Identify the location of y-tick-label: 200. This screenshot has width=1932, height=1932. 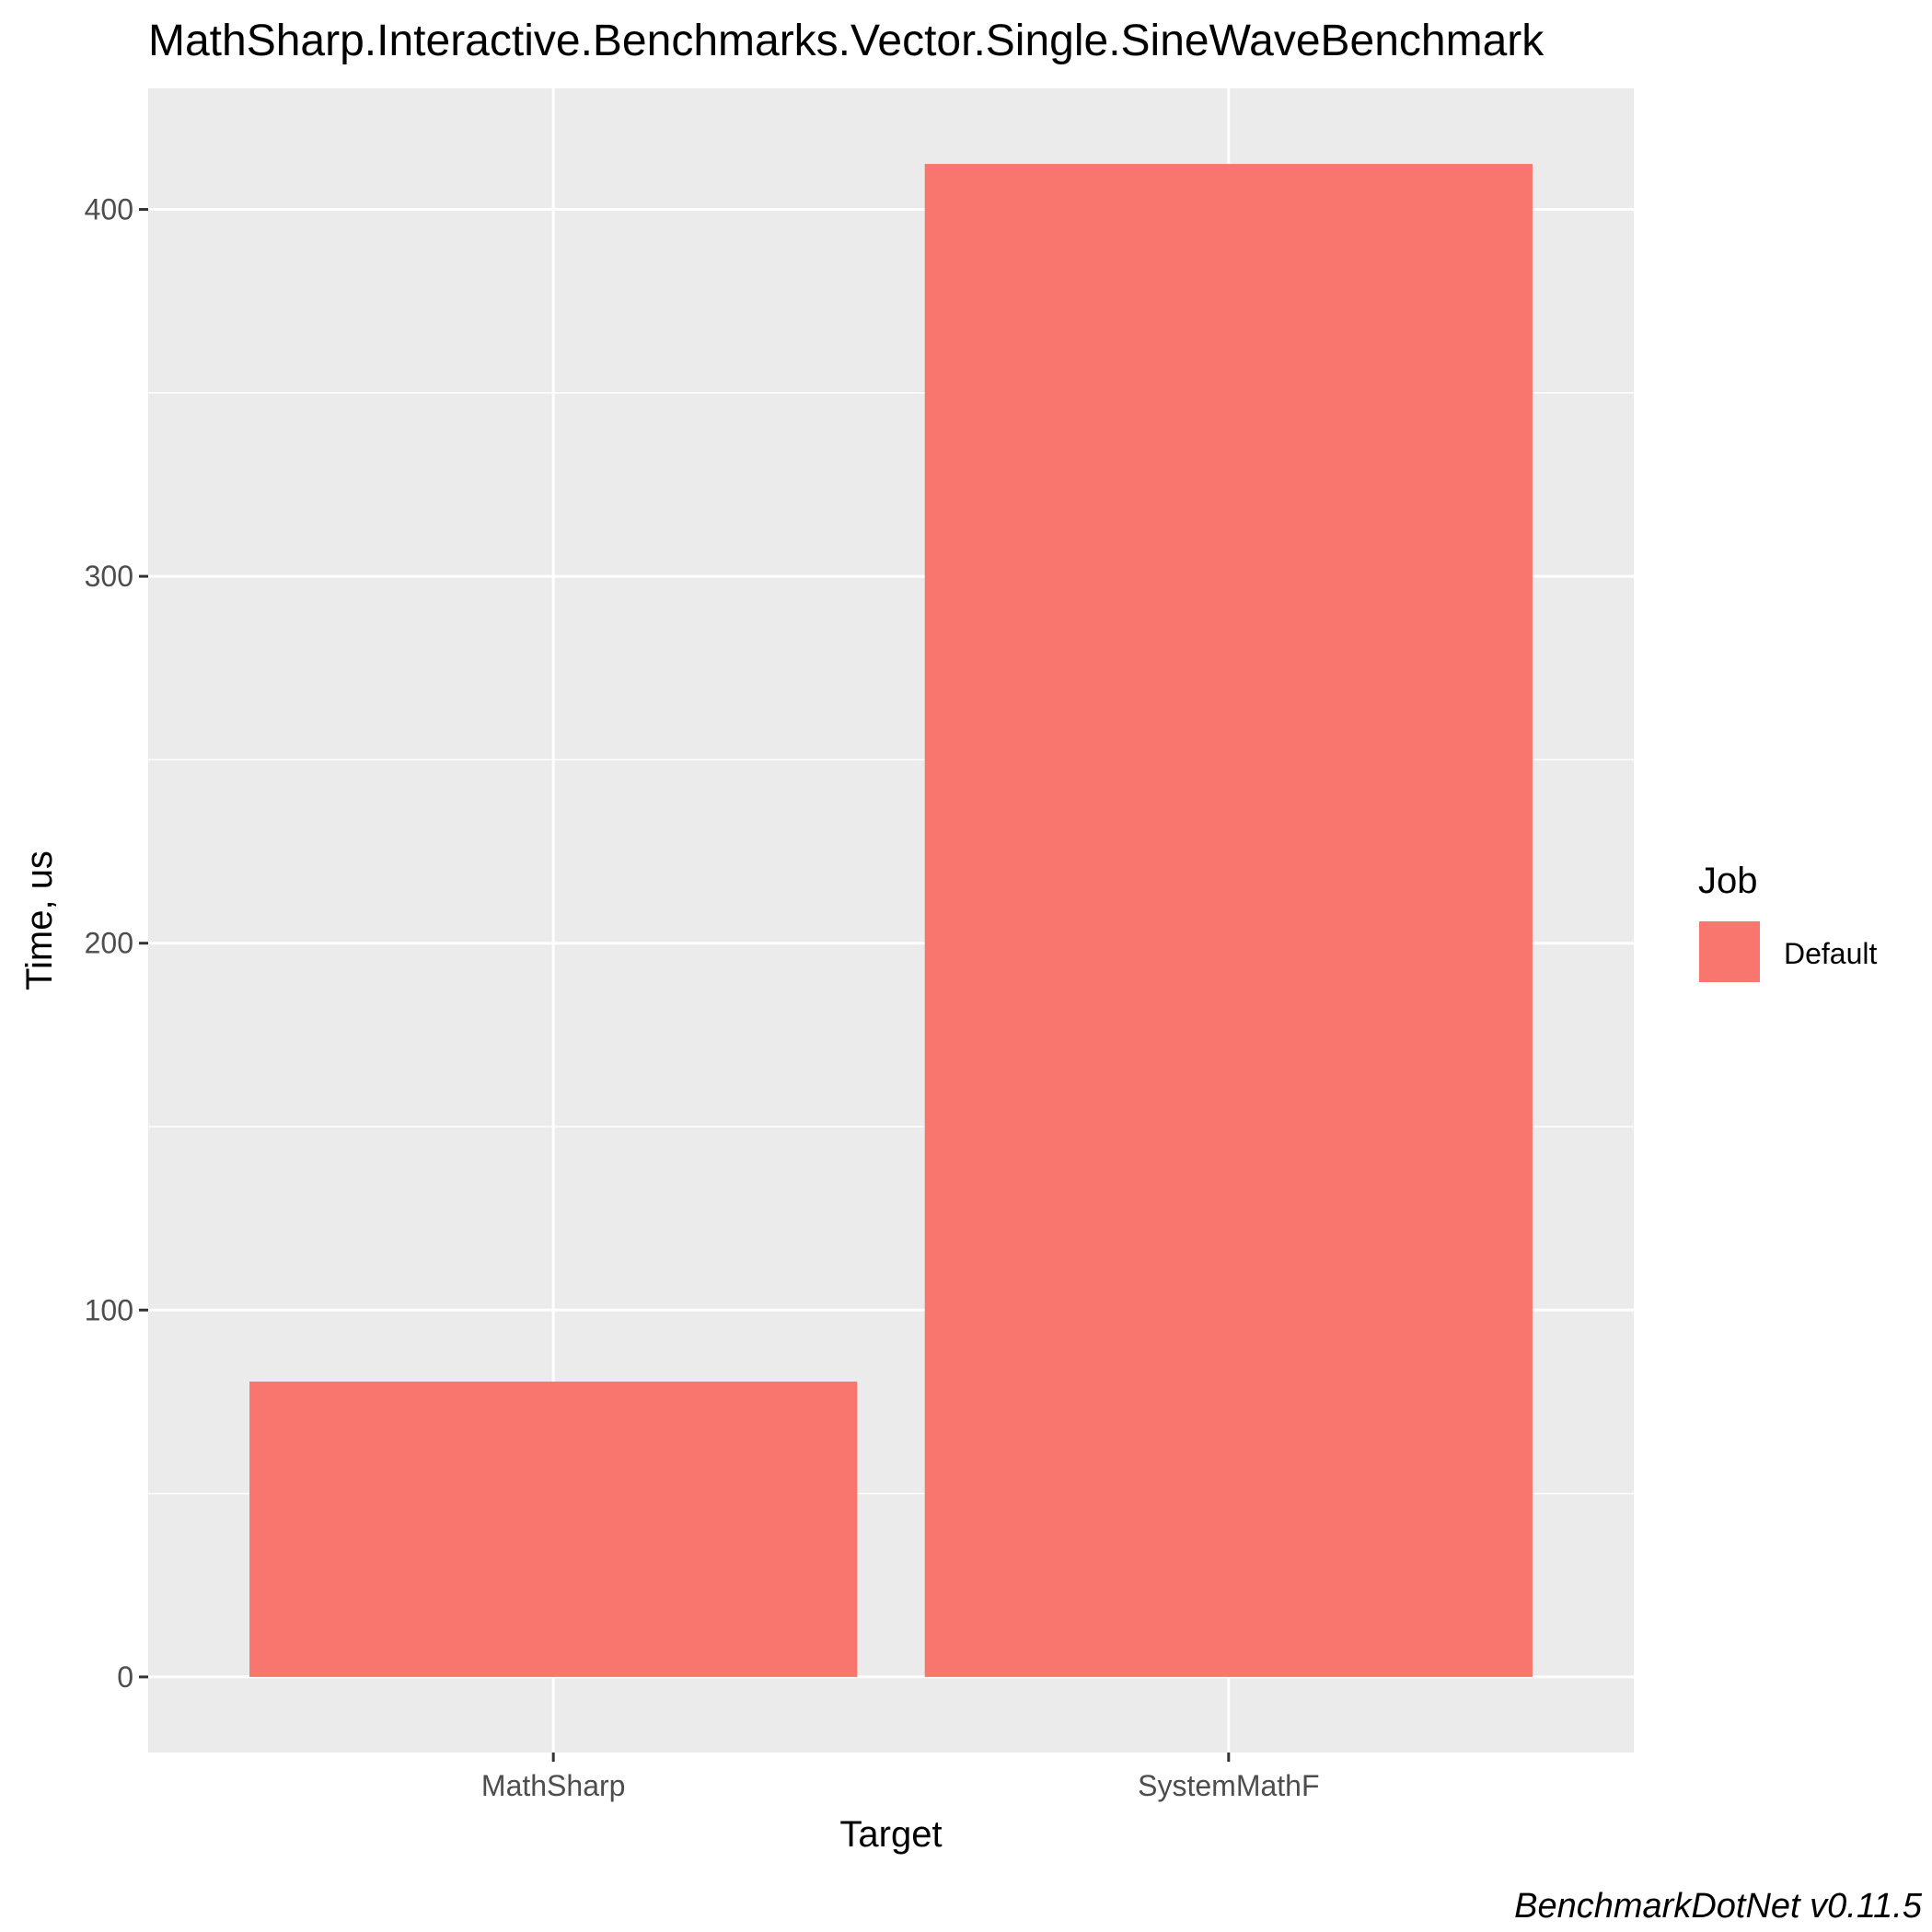
(109, 944).